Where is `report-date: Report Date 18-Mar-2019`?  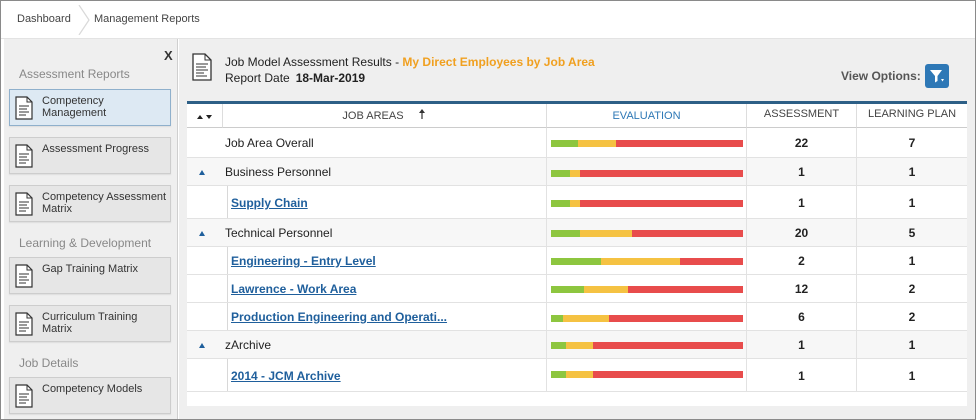 report-date: Report Date 18-Mar-2019 is located at coordinates (295, 78).